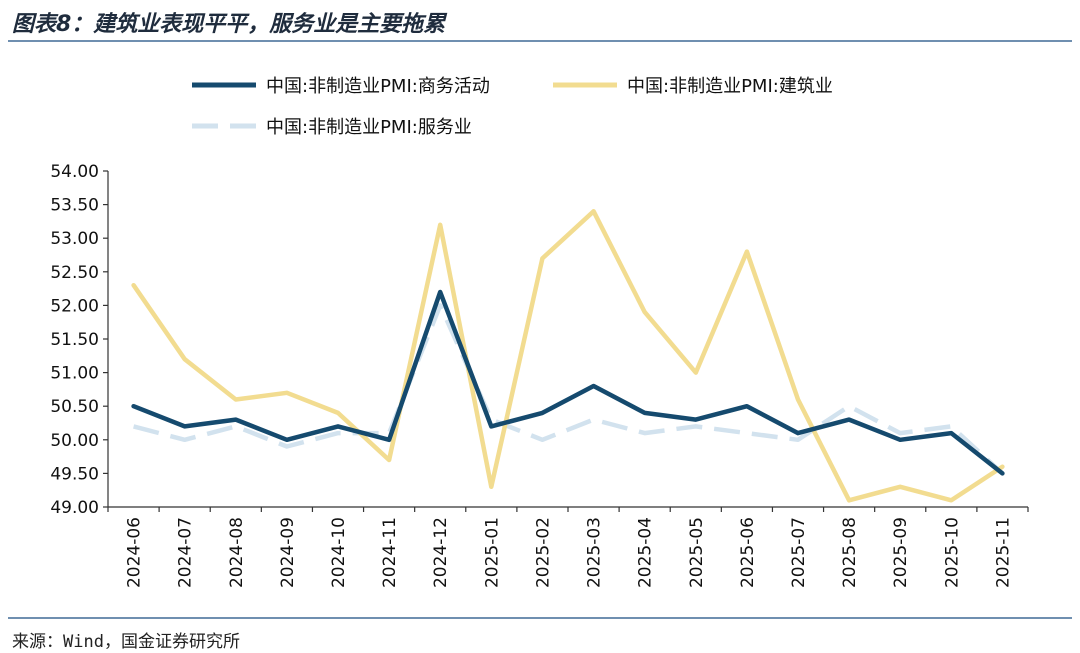 This screenshot has height=653, width=1080. I want to click on bottom-divider, so click(540, 618).